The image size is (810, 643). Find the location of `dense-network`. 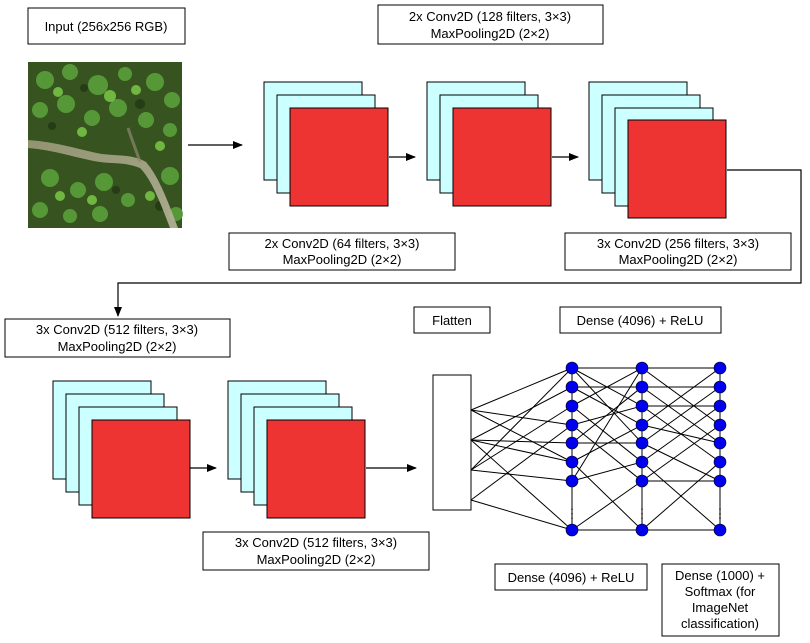

dense-network is located at coordinates (598, 449).